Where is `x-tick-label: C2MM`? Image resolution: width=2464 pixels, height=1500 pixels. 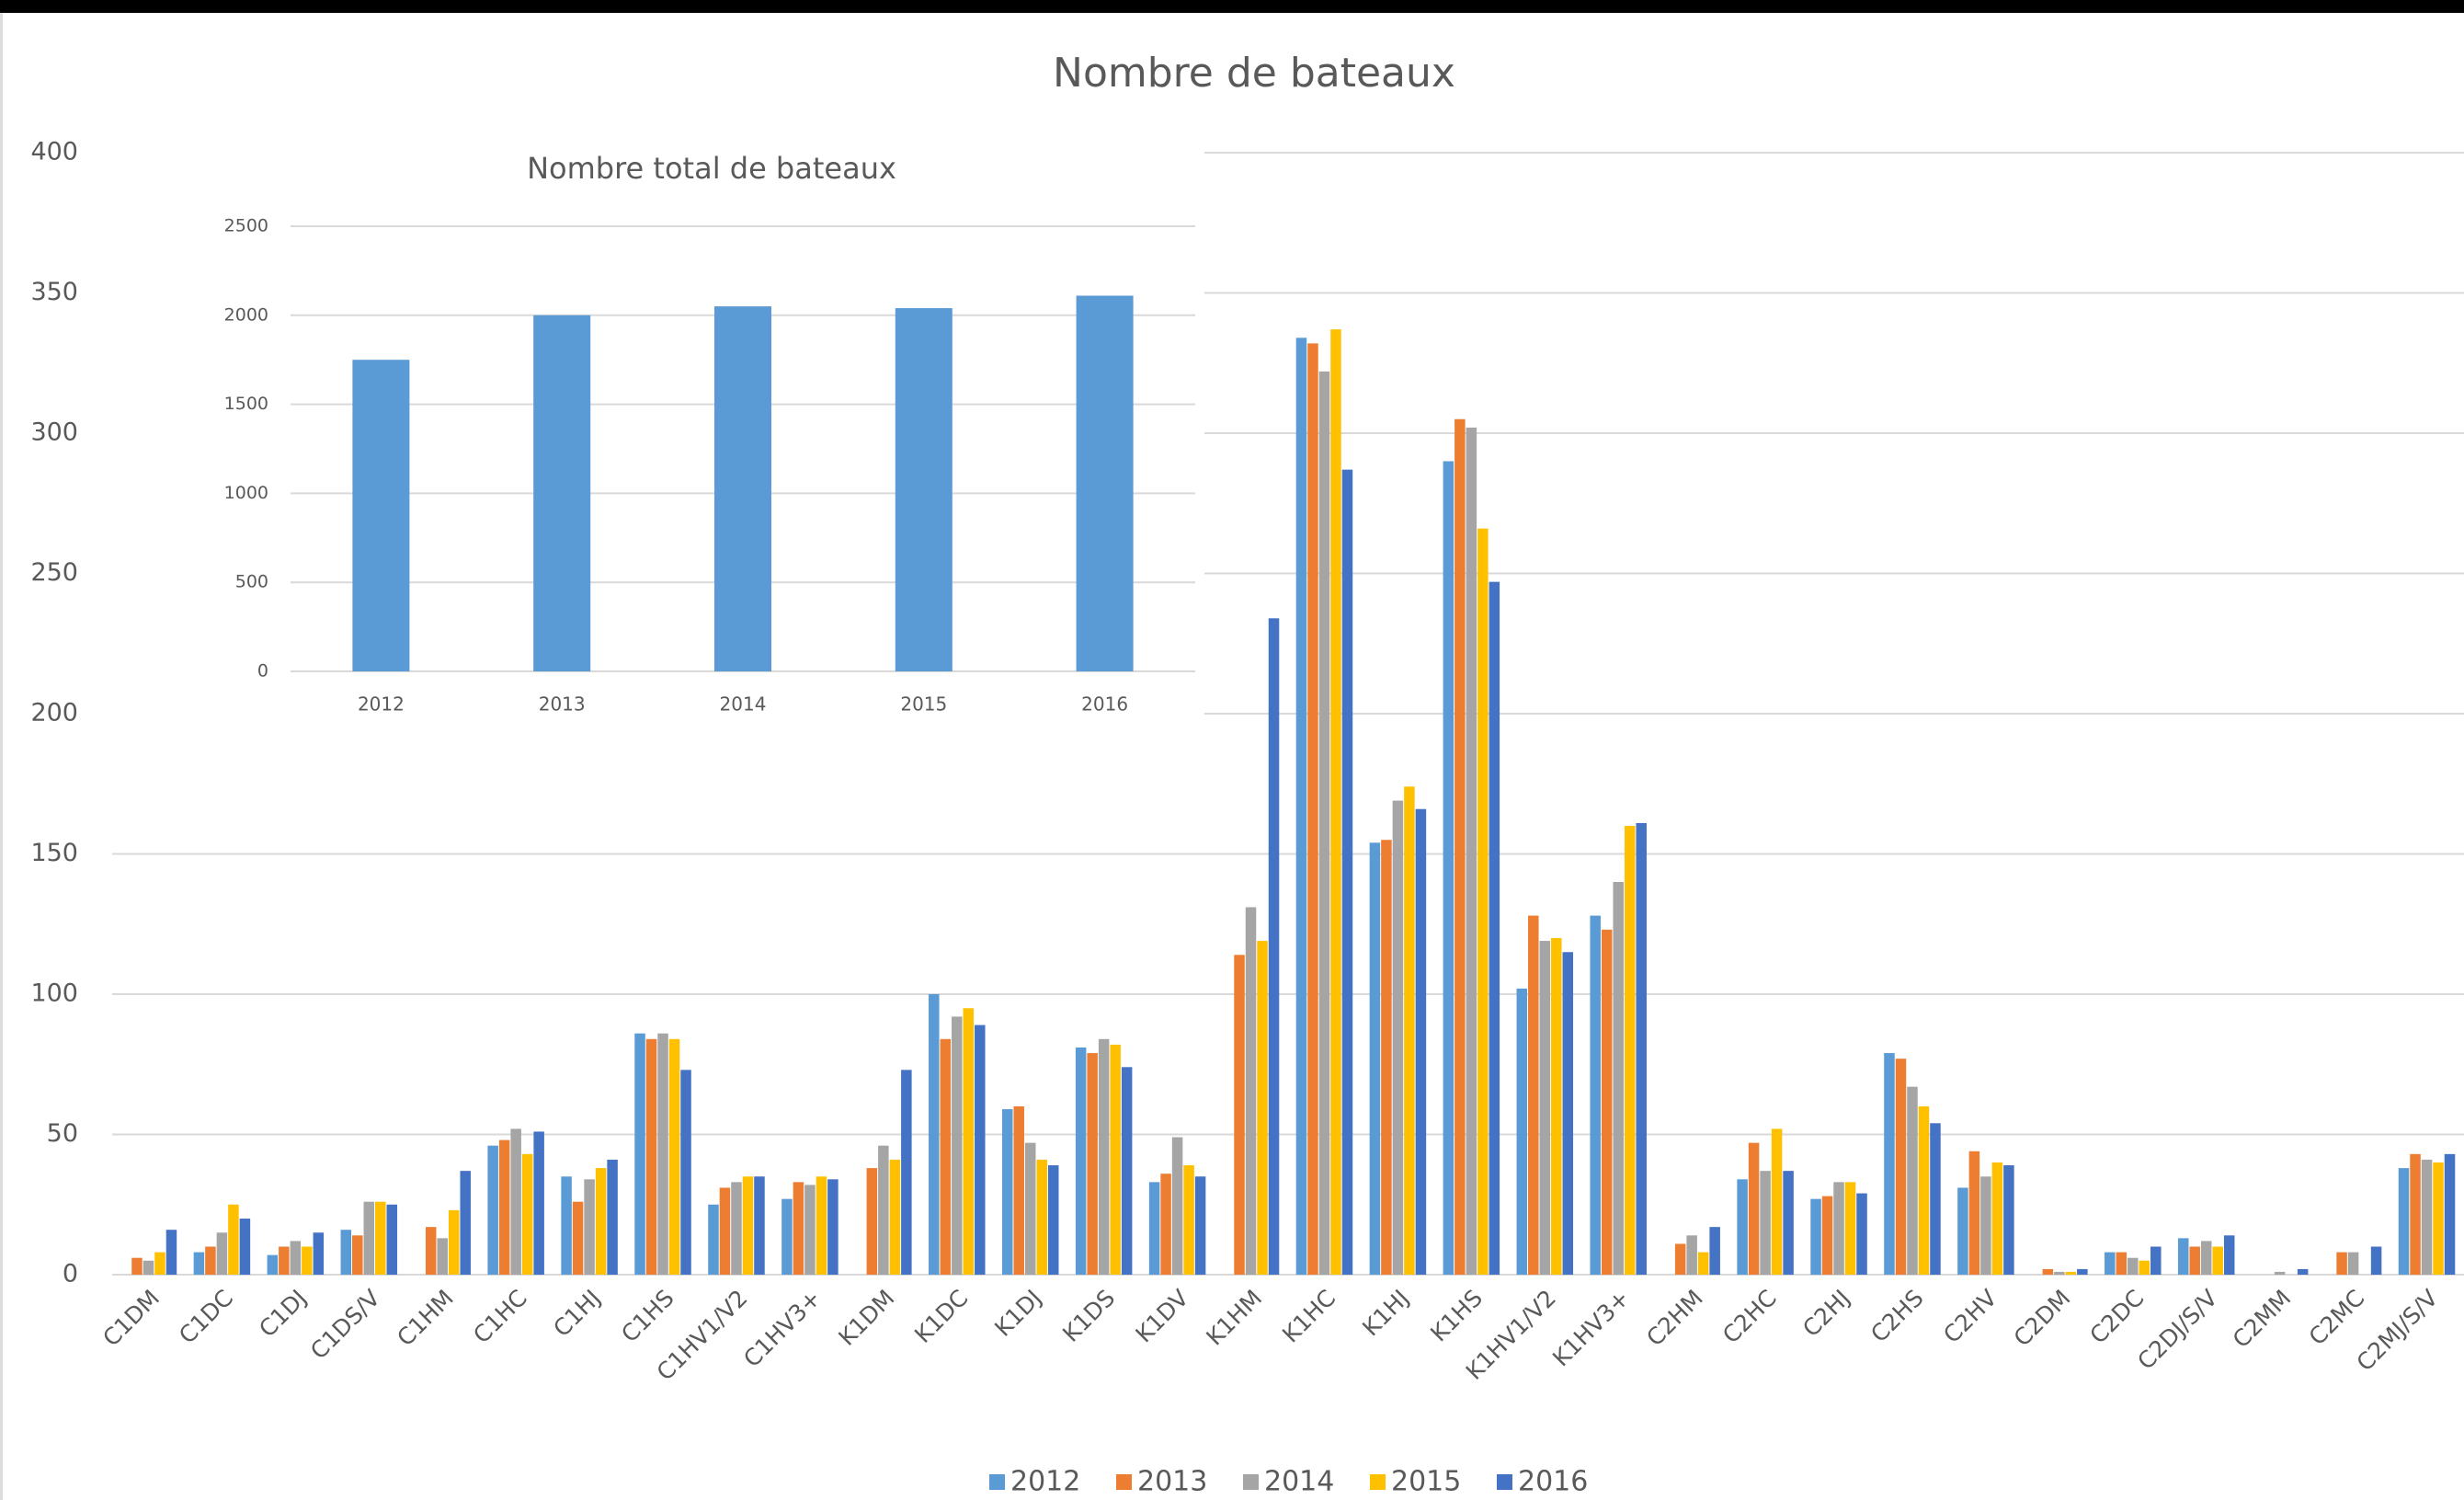 x-tick-label: C2MM is located at coordinates (2262, 1319).